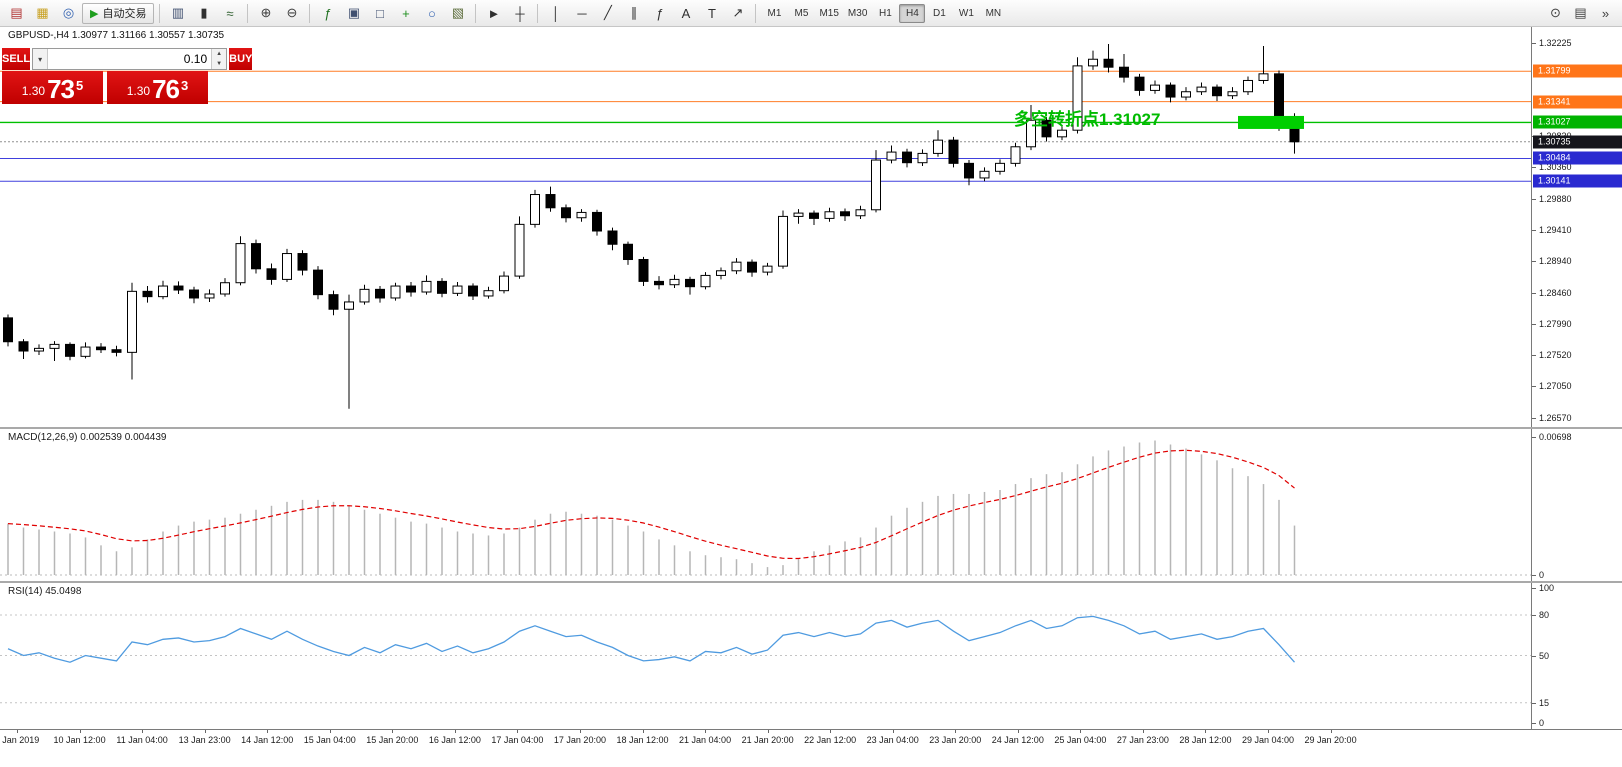  I want to click on price-tick: 1.29410, so click(1555, 229).